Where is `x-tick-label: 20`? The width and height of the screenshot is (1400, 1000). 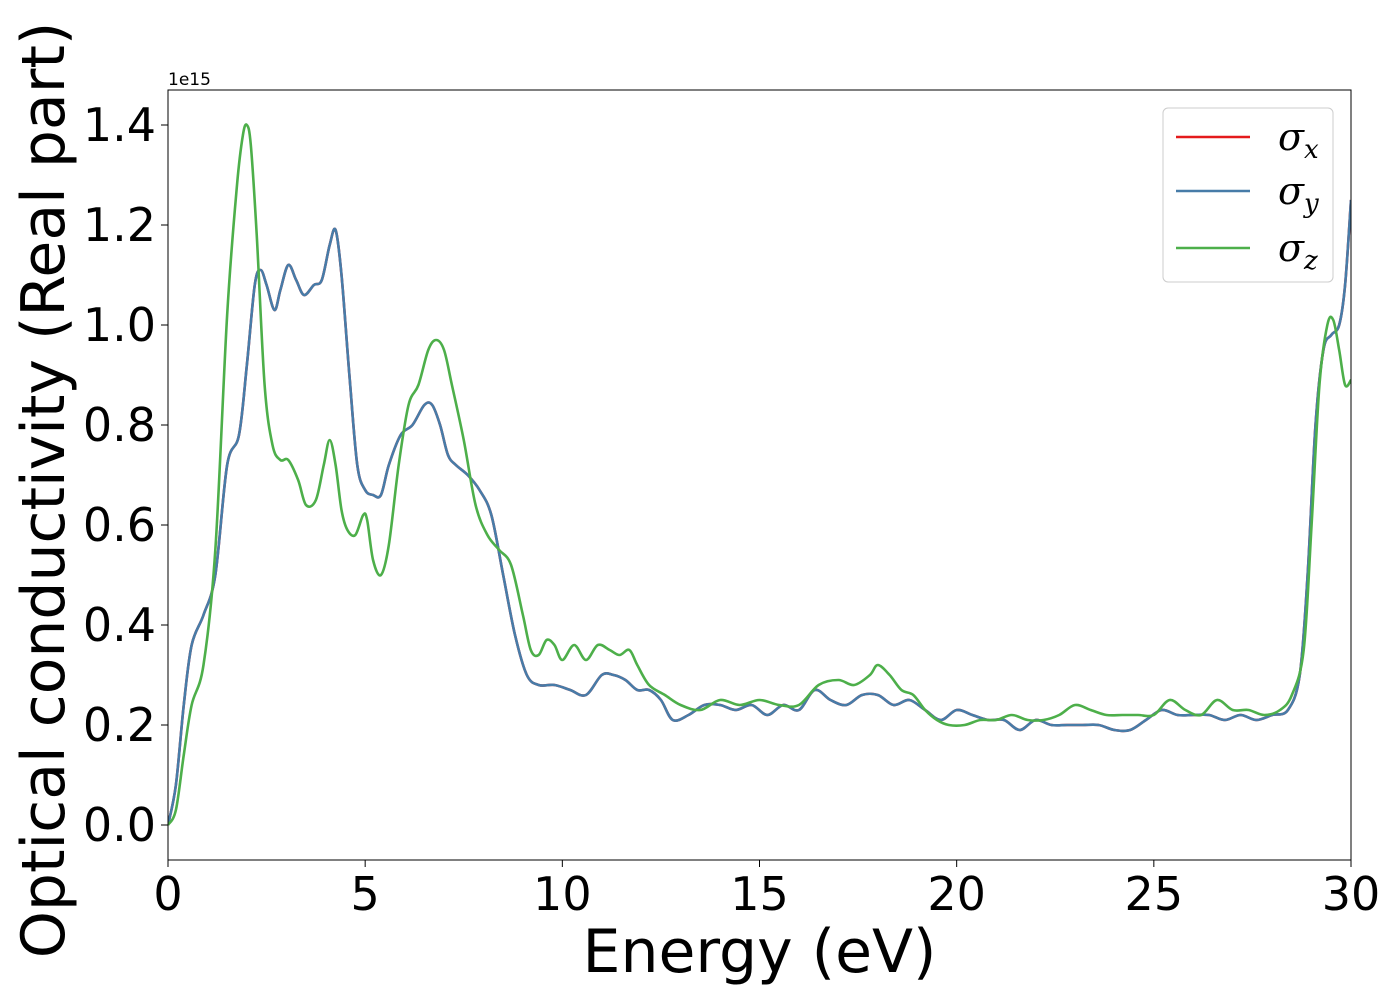 x-tick-label: 20 is located at coordinates (956, 894).